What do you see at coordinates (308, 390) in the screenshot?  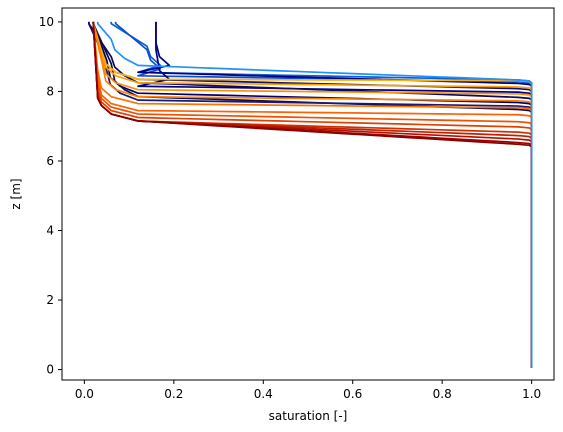 I see `x-axis: 0.0 0.2 0.4 0.6 0.8 1.0` at bounding box center [308, 390].